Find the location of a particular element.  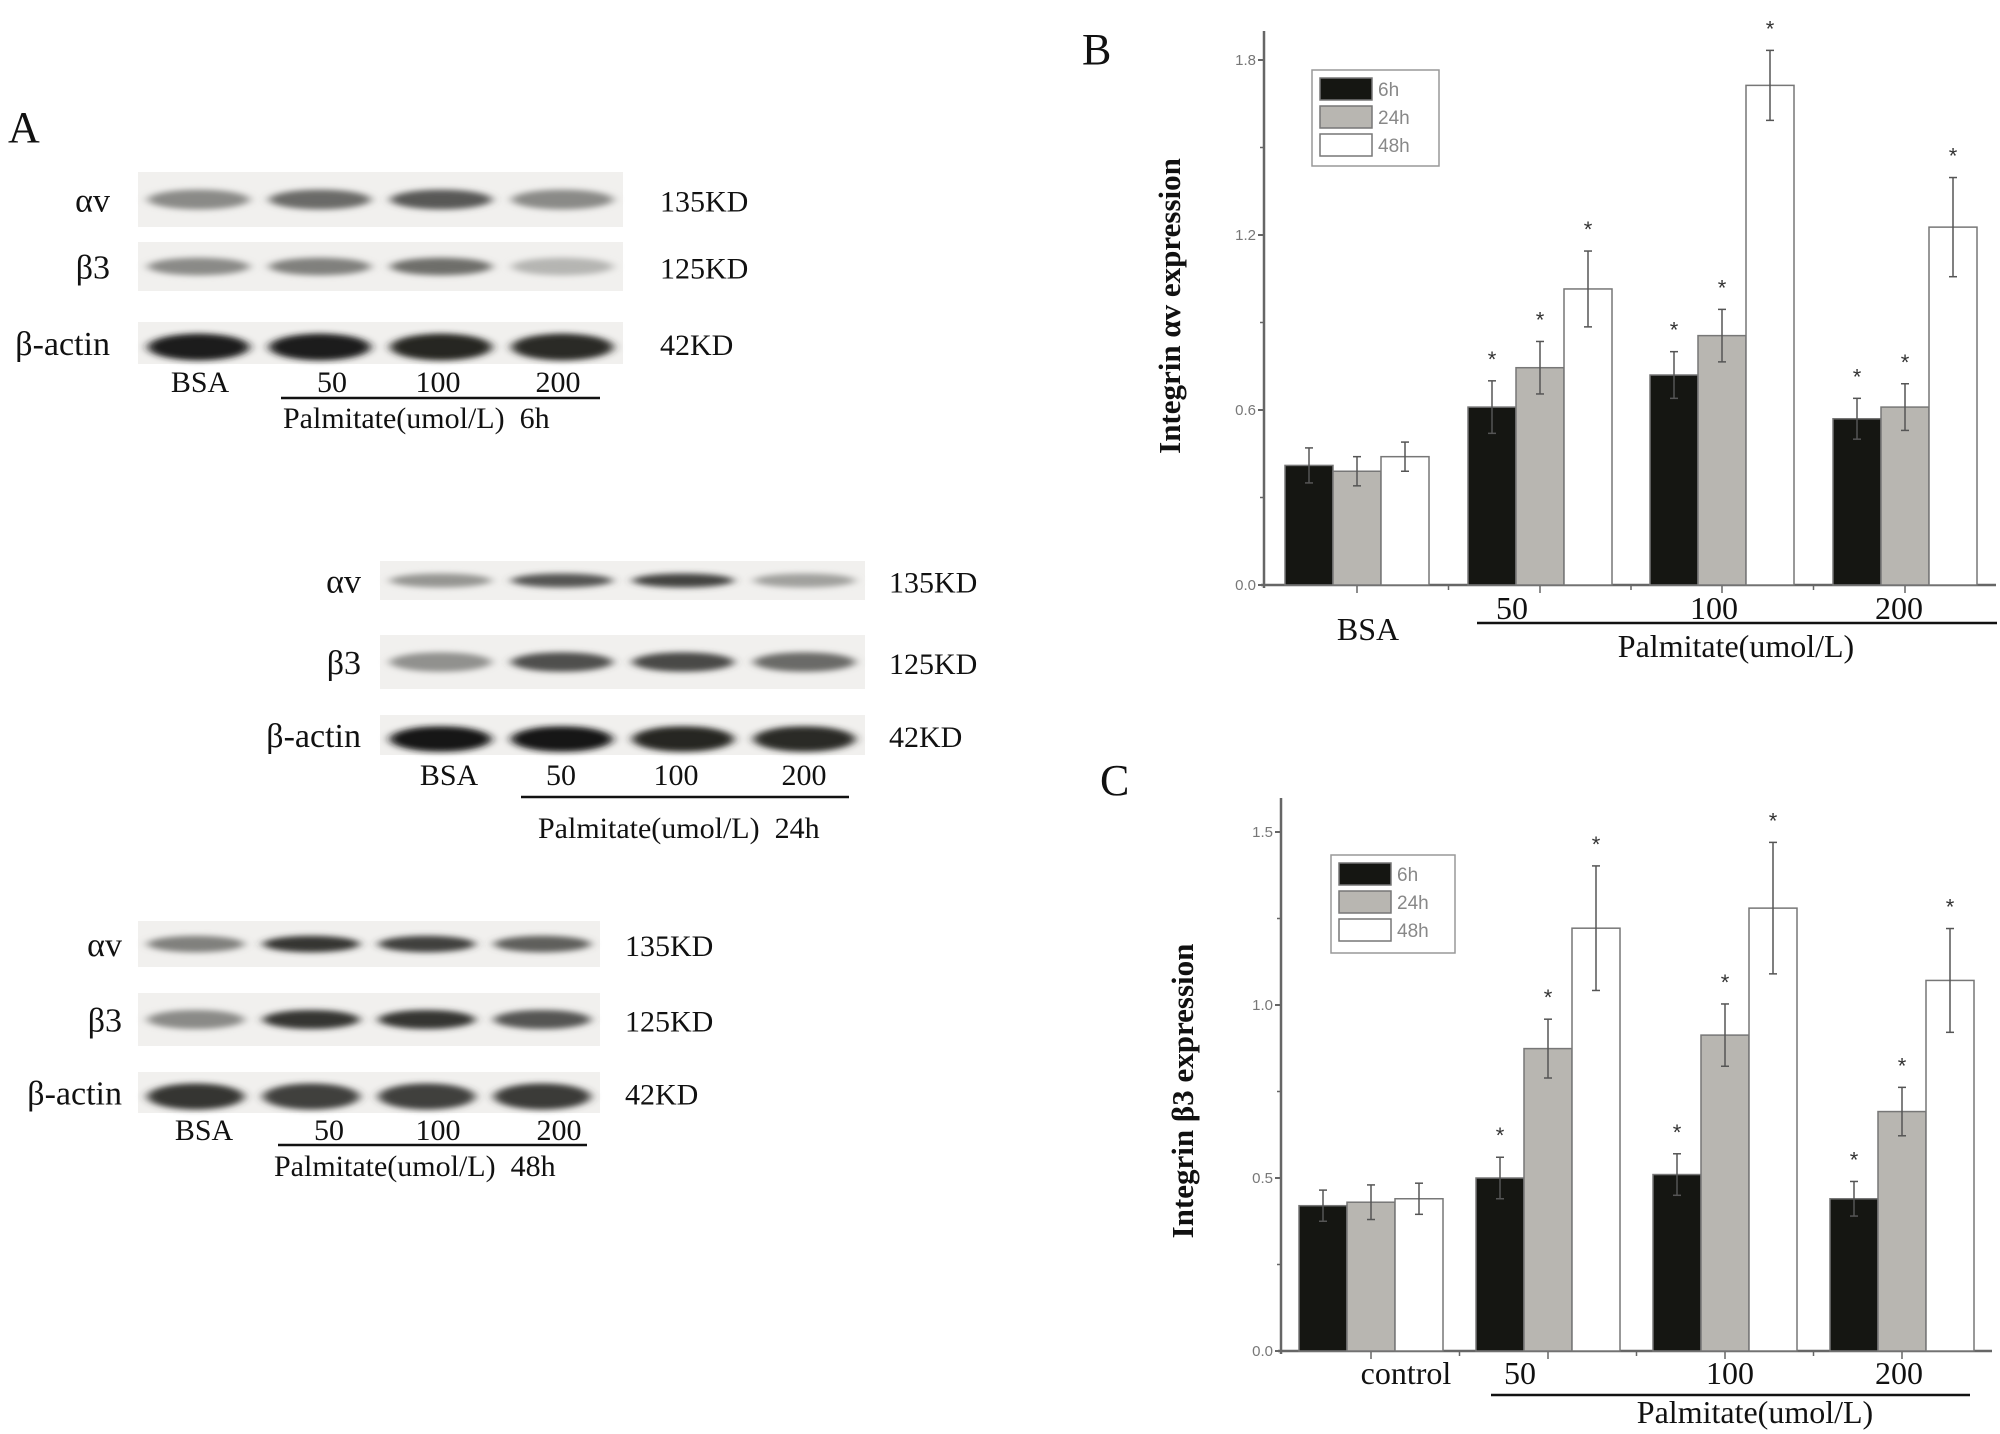

blot-caption: Palmitate(umol/L) 24h is located at coordinates (679, 828).